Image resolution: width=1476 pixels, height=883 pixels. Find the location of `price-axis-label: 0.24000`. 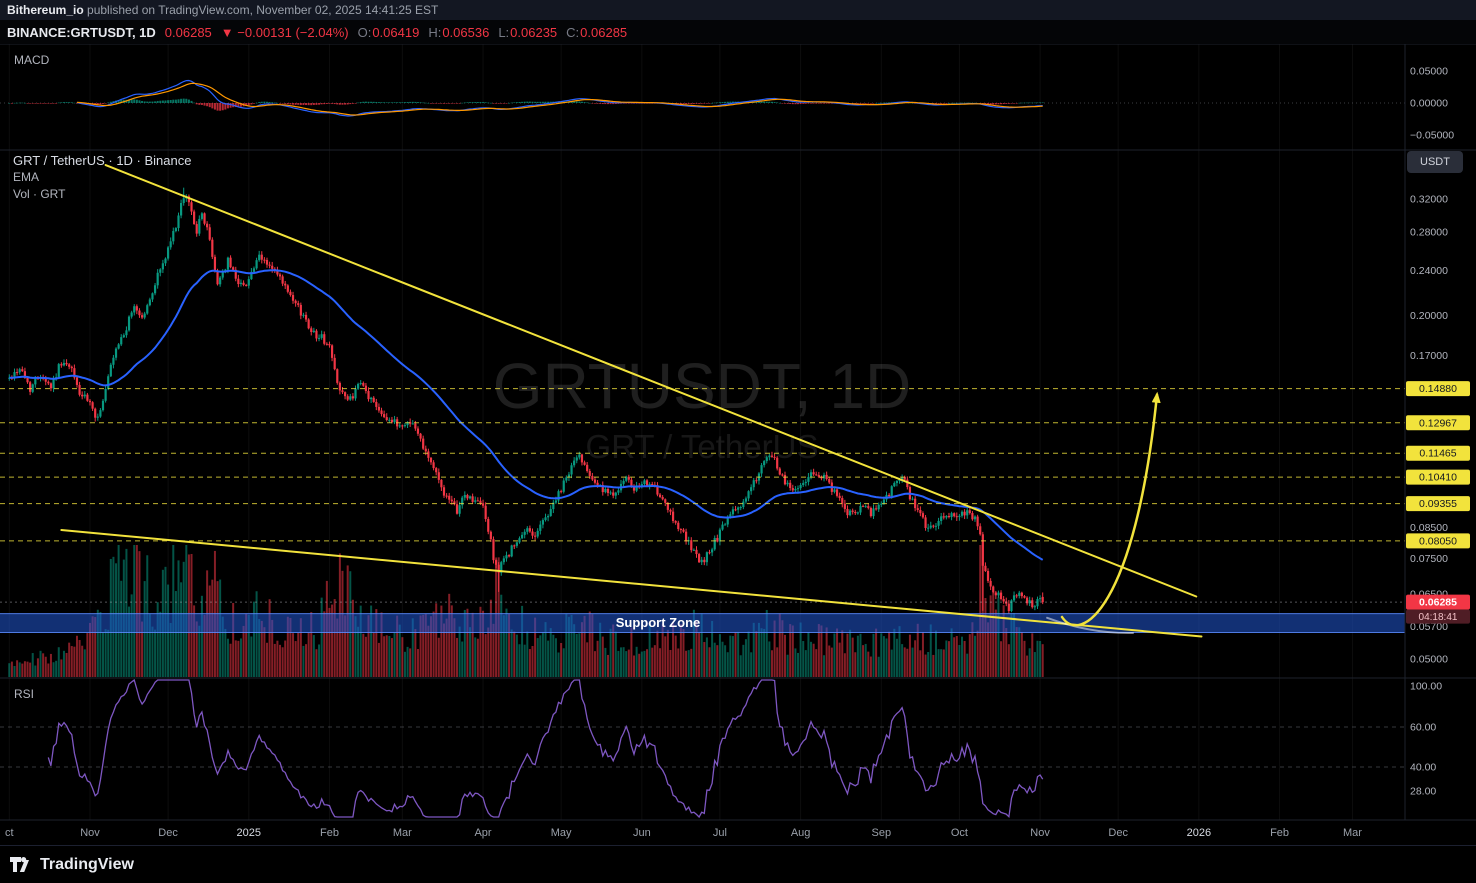

price-axis-label: 0.24000 is located at coordinates (1429, 271).